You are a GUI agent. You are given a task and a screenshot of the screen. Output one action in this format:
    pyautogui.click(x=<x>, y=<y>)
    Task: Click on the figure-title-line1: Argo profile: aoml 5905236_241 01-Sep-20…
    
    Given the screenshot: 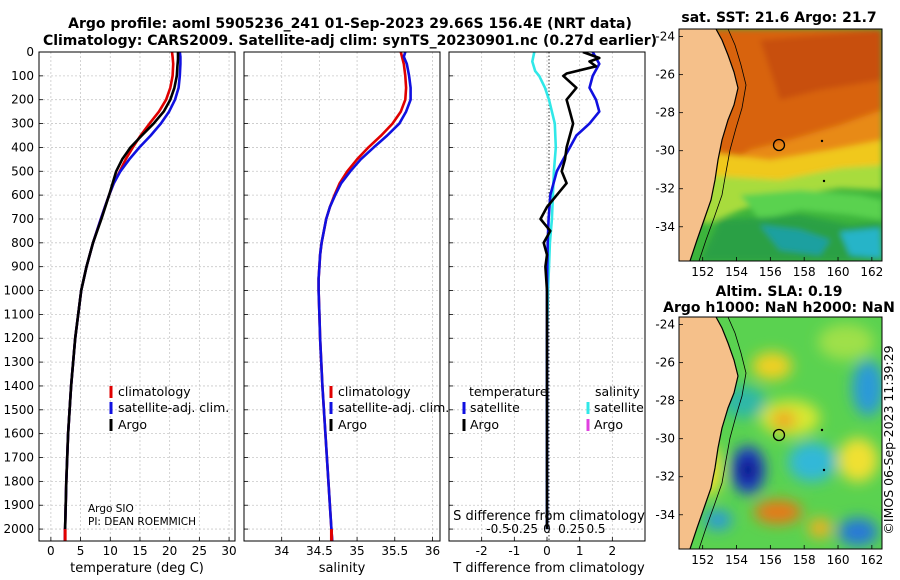 What is the action you would take?
    pyautogui.click(x=350, y=24)
    